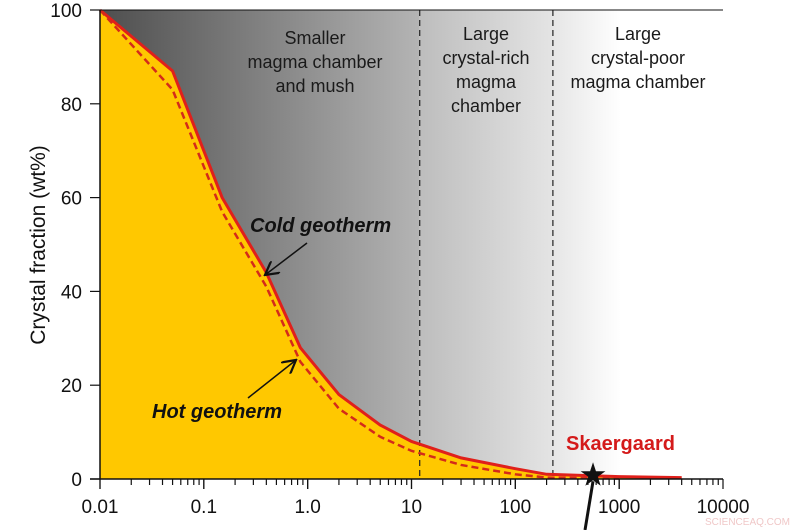 This screenshot has width=800, height=530. What do you see at coordinates (71, 386) in the screenshot?
I see `y-tick-label: 20` at bounding box center [71, 386].